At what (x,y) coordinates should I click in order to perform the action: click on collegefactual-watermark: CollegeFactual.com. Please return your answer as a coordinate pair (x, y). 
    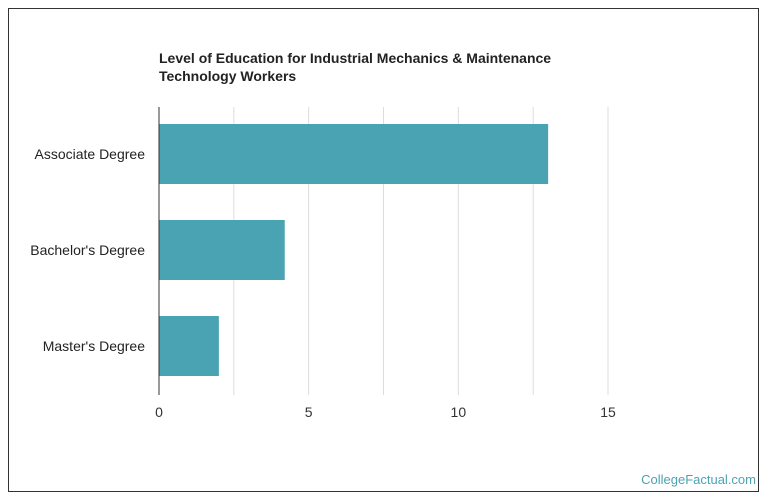
    Looking at the image, I should click on (698, 479).